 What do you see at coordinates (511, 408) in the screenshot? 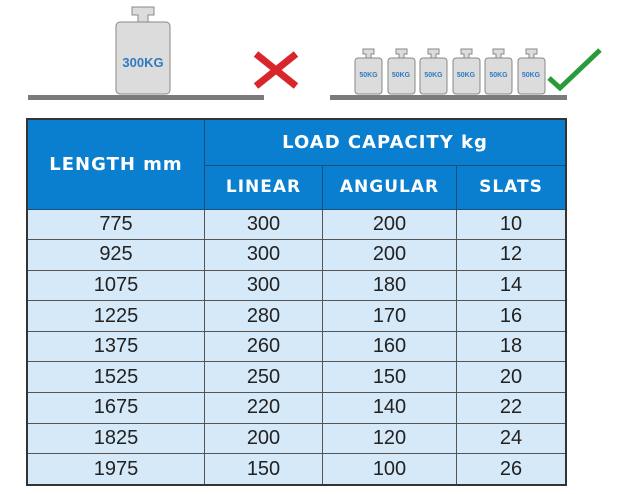
I see `slats-cell: 22` at bounding box center [511, 408].